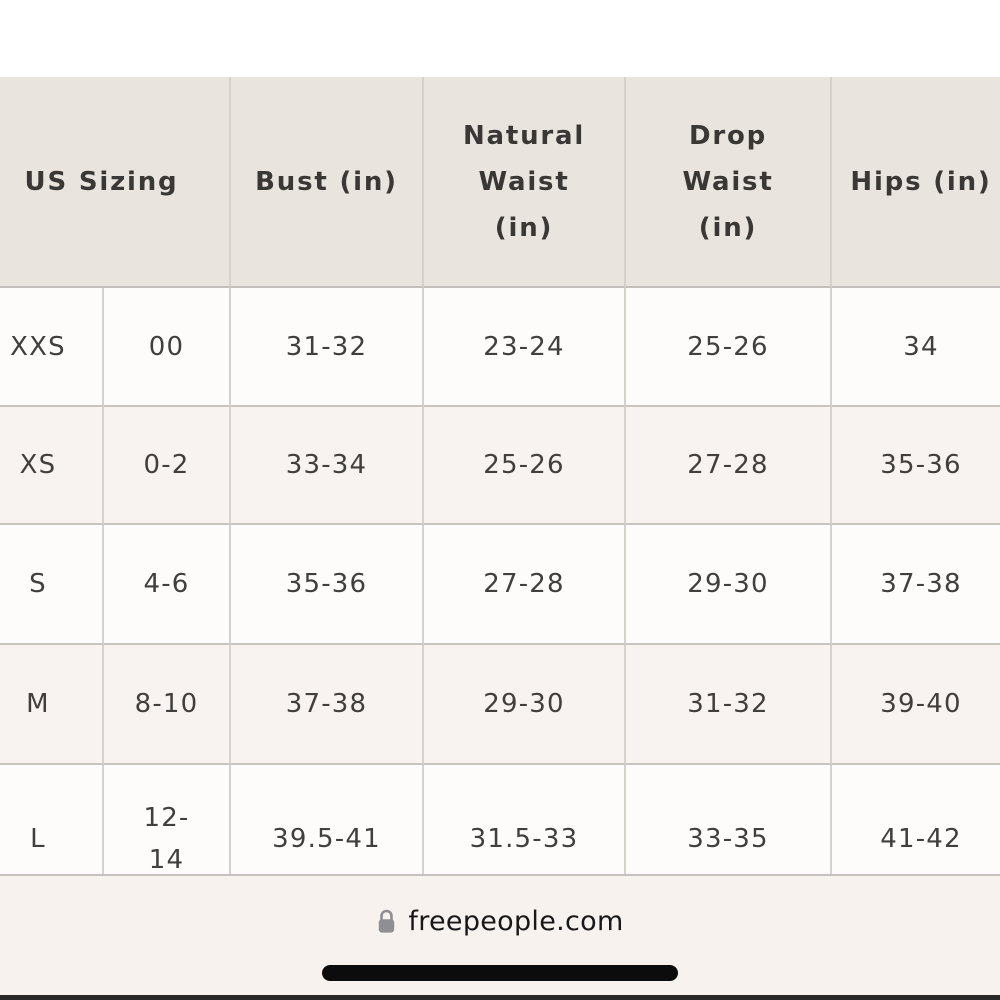 The height and width of the screenshot is (1000, 1000). I want to click on hips-cell: 41-42, so click(916, 819).